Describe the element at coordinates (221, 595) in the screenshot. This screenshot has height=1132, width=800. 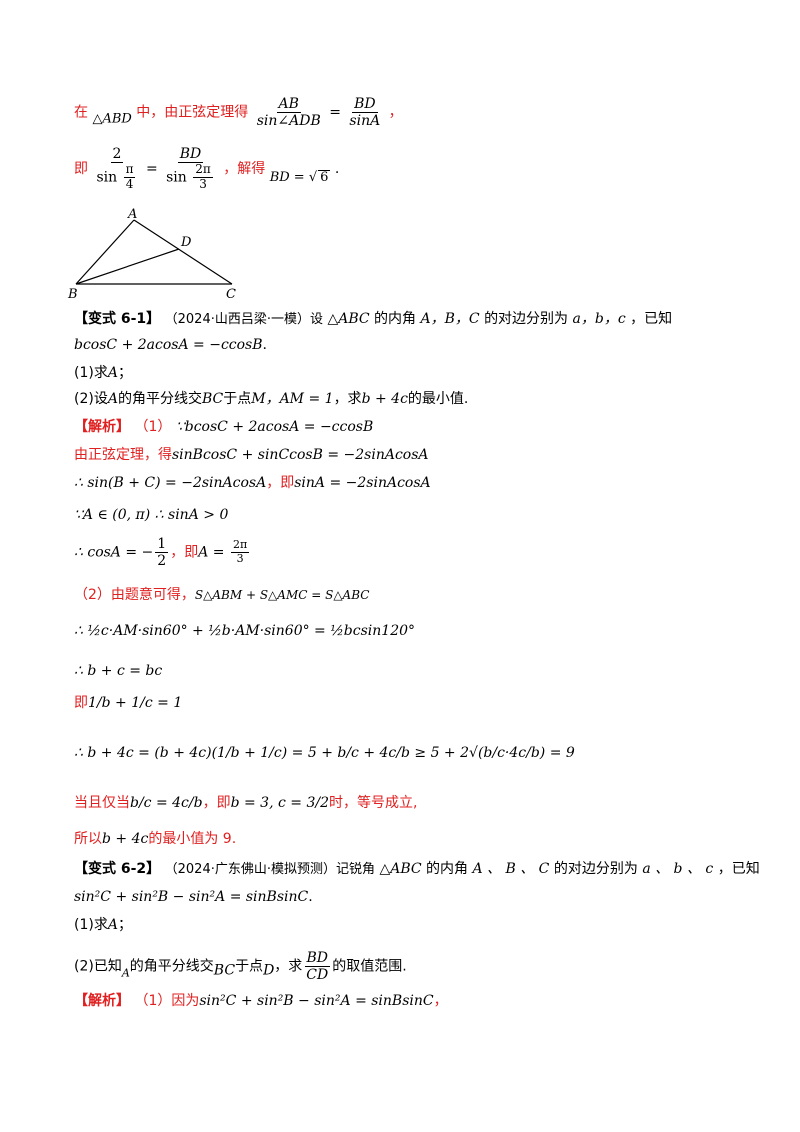
I see `solution-6-1-part-2: （2）由题意可得，S△ABM + S△AMC = S△ABC` at that location.